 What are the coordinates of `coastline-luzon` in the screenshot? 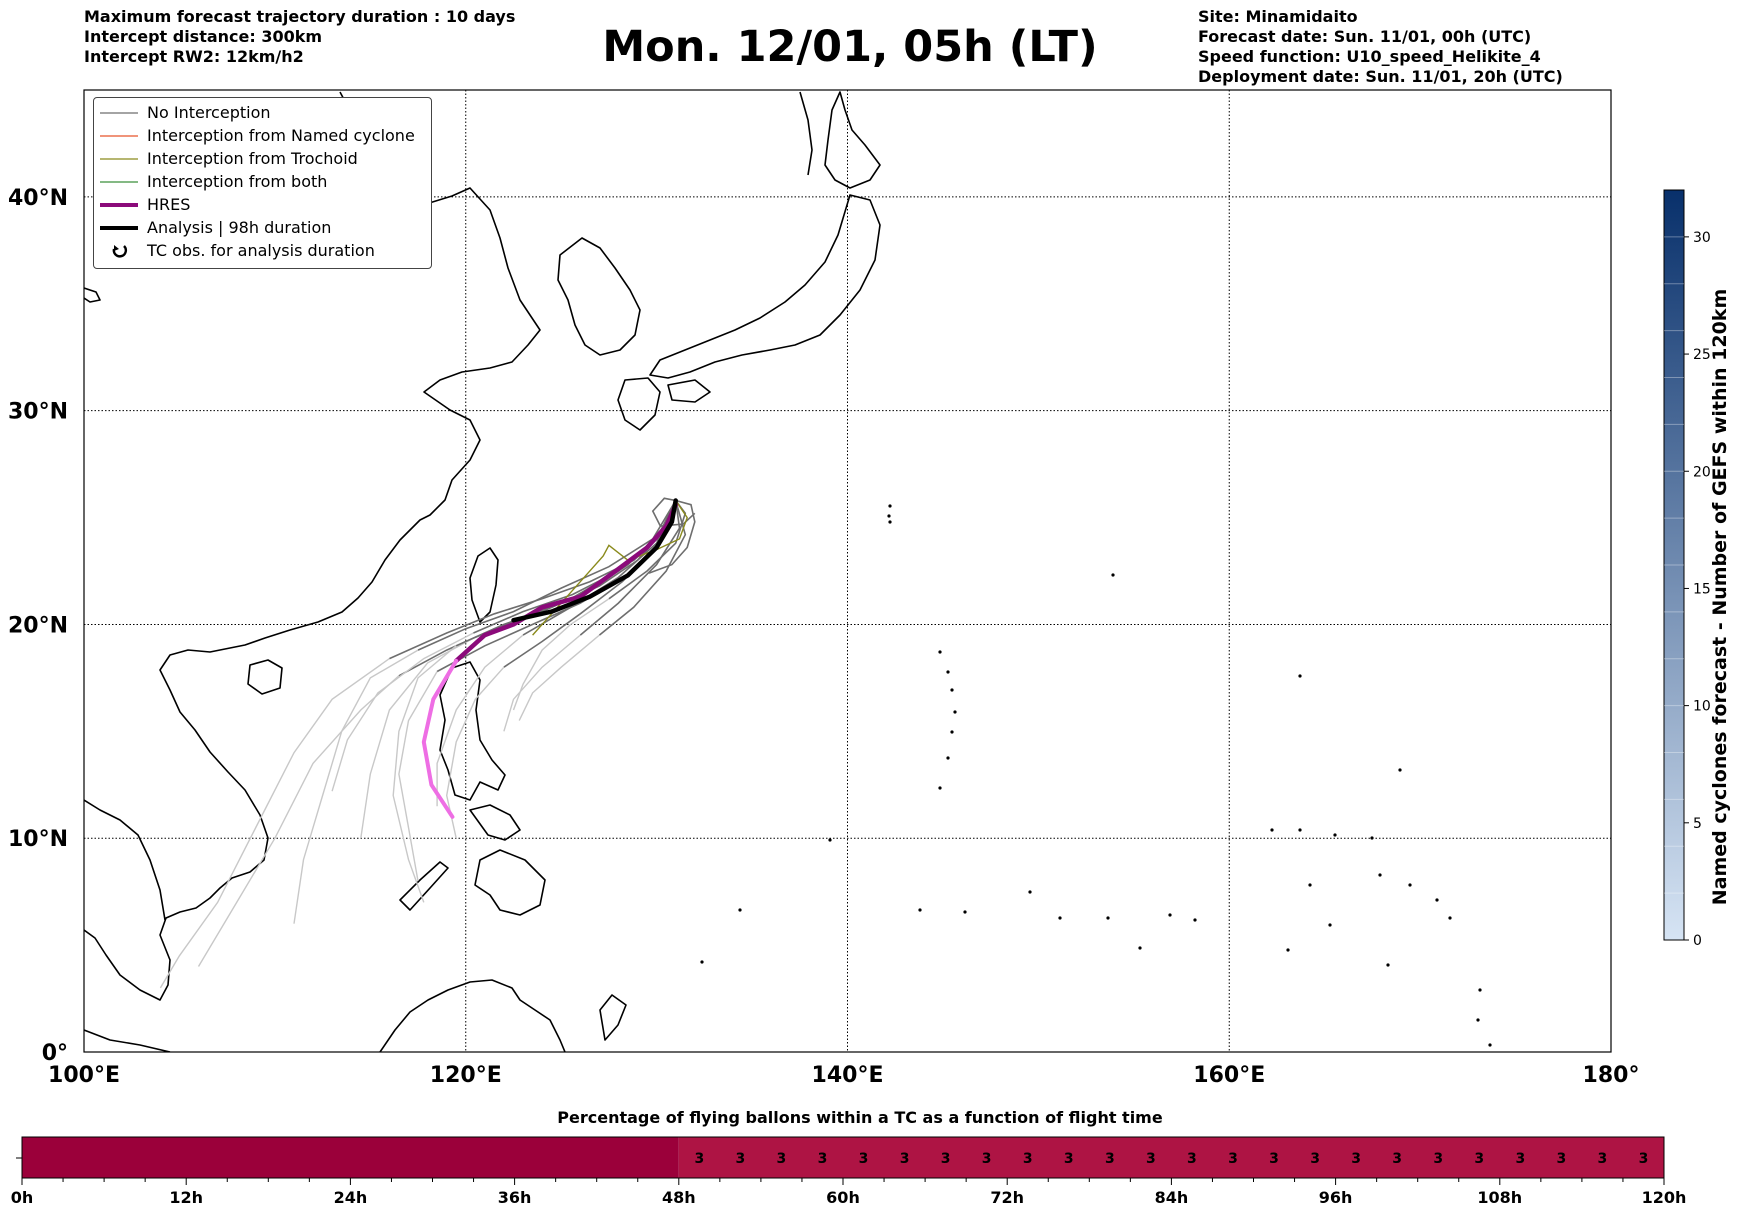 It's located at (472, 731).